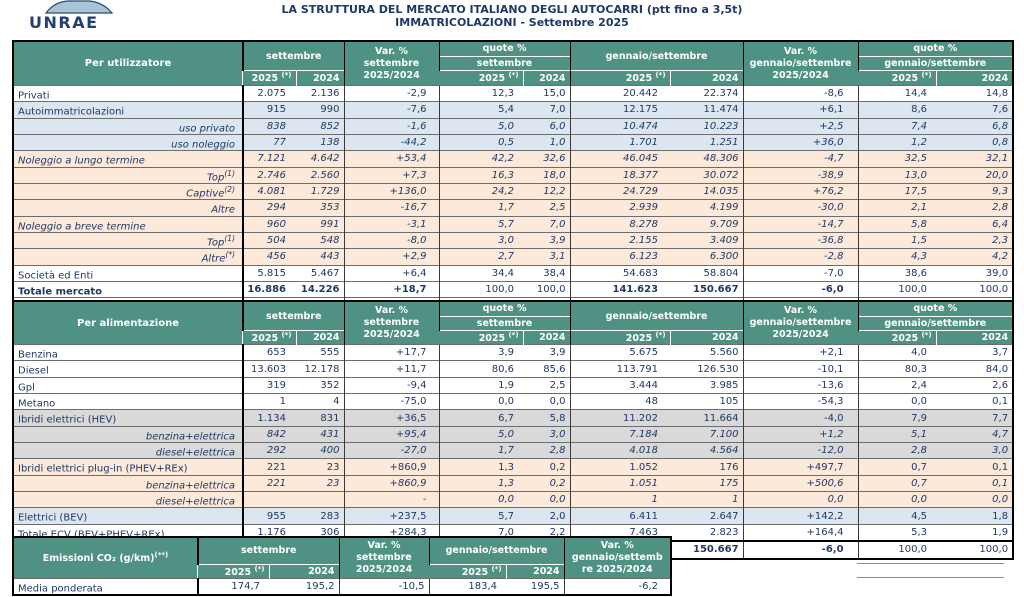 Image resolution: width=1024 pixels, height=597 pixels. Describe the element at coordinates (975, 418) in the screenshot. I see `cell: 7,7` at that location.